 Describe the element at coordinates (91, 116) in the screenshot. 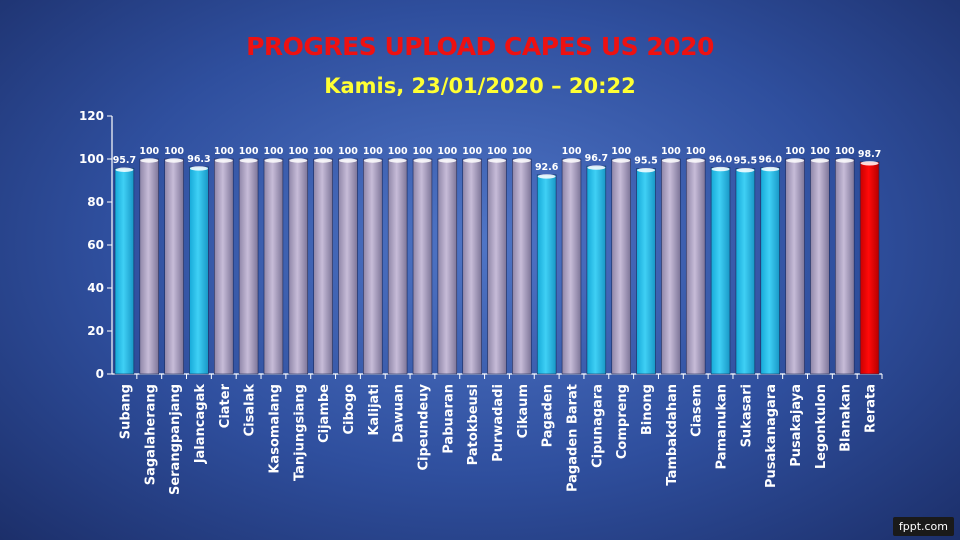

I see `y-tick-label: 120` at that location.